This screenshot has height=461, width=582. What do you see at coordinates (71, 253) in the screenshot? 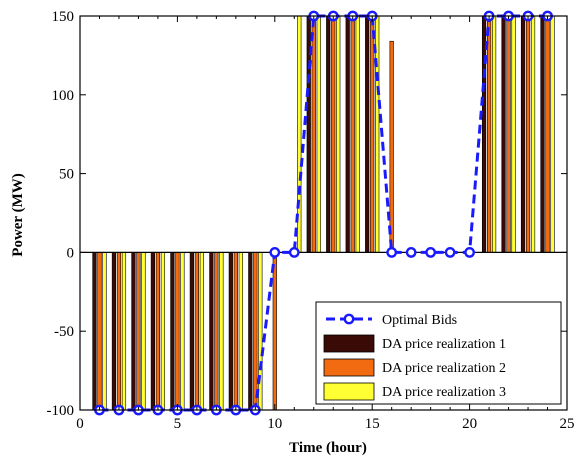
I see `y-tick-label: 0` at bounding box center [71, 253].